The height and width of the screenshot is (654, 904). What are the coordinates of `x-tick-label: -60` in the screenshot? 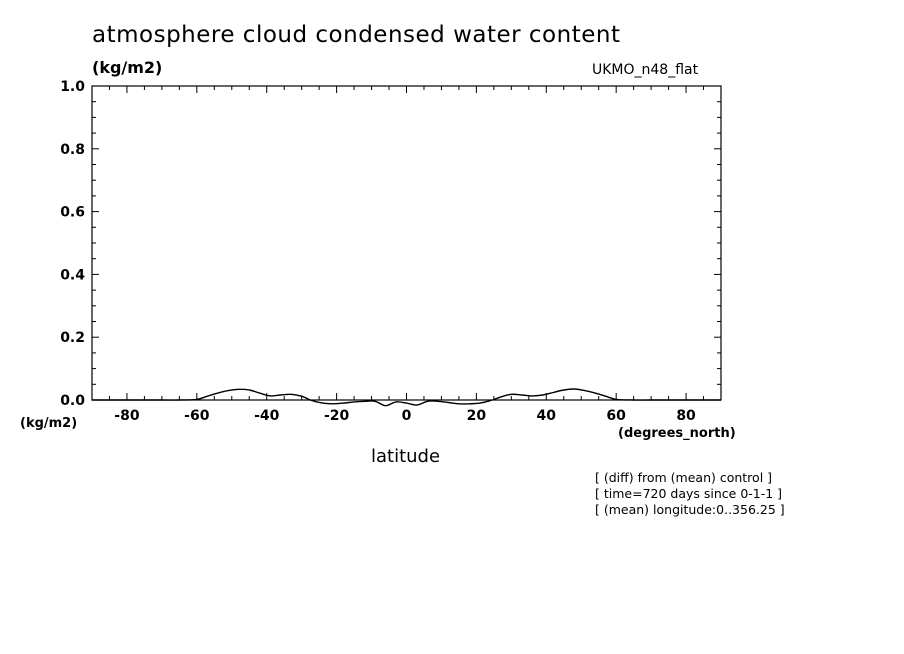 It's located at (197, 416).